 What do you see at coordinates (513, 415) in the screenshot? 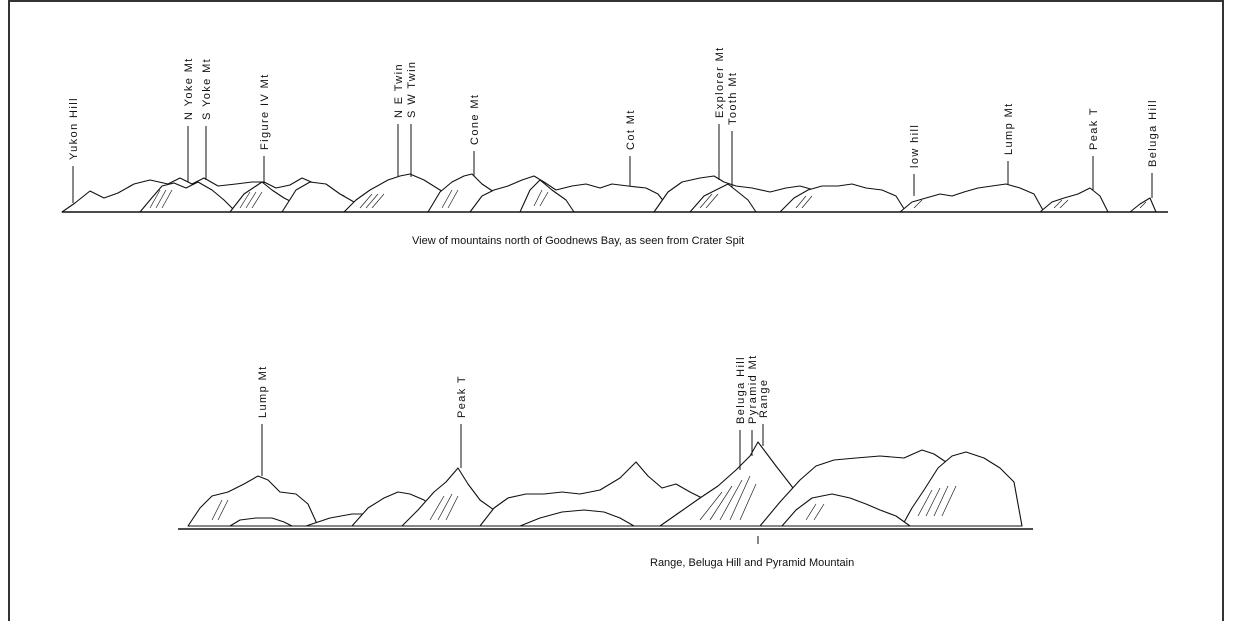
I see `panel2-peak-labels: Lump Mt Peak T Beluga Hill Pyramid Mt Range` at bounding box center [513, 415].